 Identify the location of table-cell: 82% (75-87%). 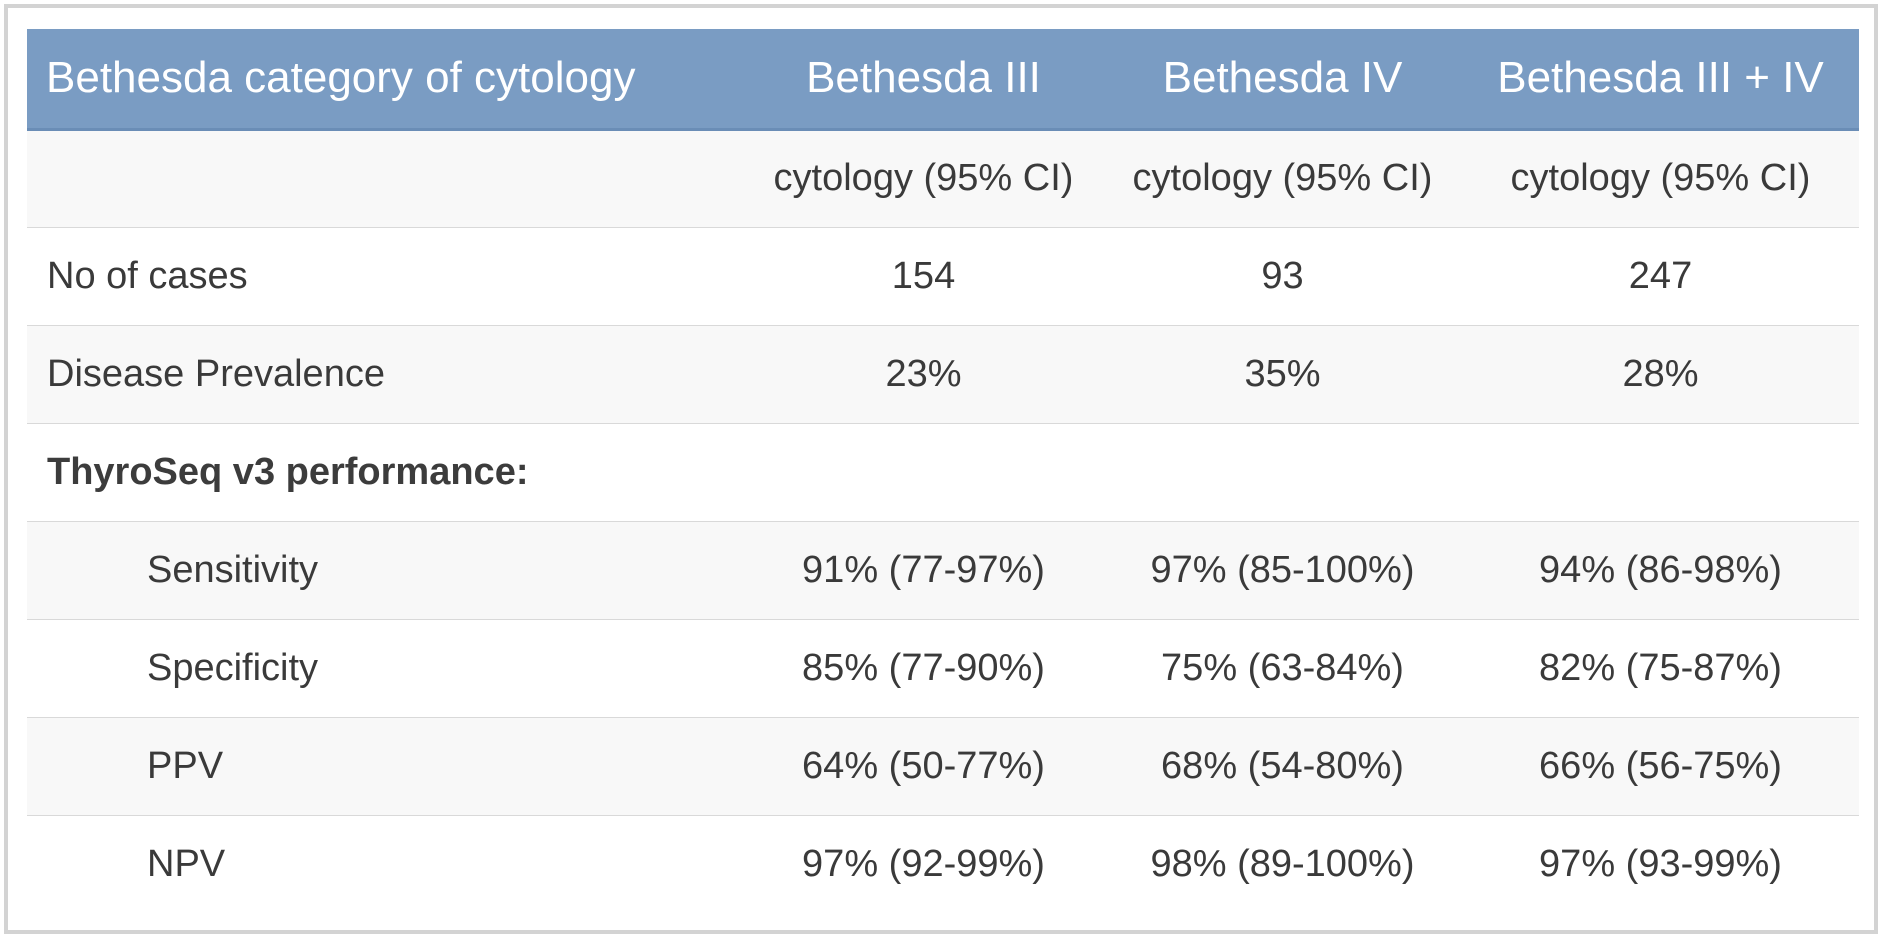
(1660, 668).